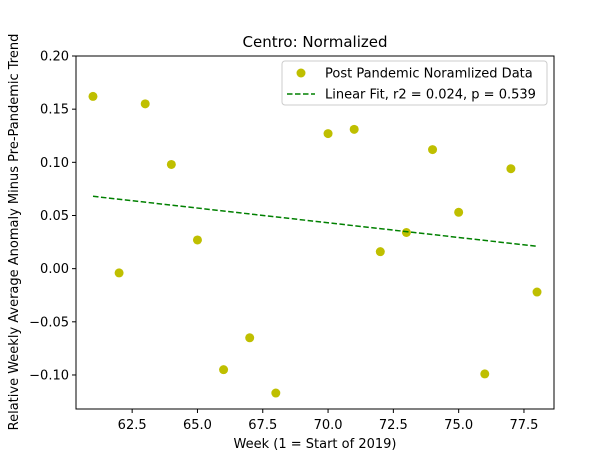 Image resolution: width=615 pixels, height=461 pixels. What do you see at coordinates (54, 163) in the screenshot?
I see `y-tick-label: 0.10` at bounding box center [54, 163].